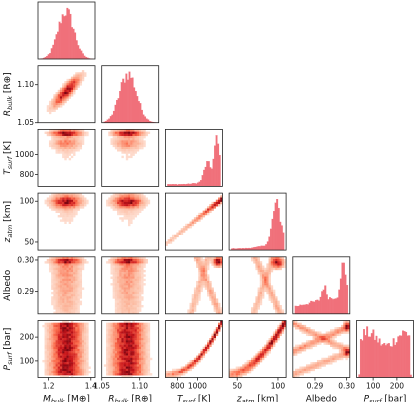 The height and width of the screenshot is (402, 415). What do you see at coordinates (8, 158) in the screenshot?
I see `y-axis-label: Tsurf [K]` at bounding box center [8, 158].